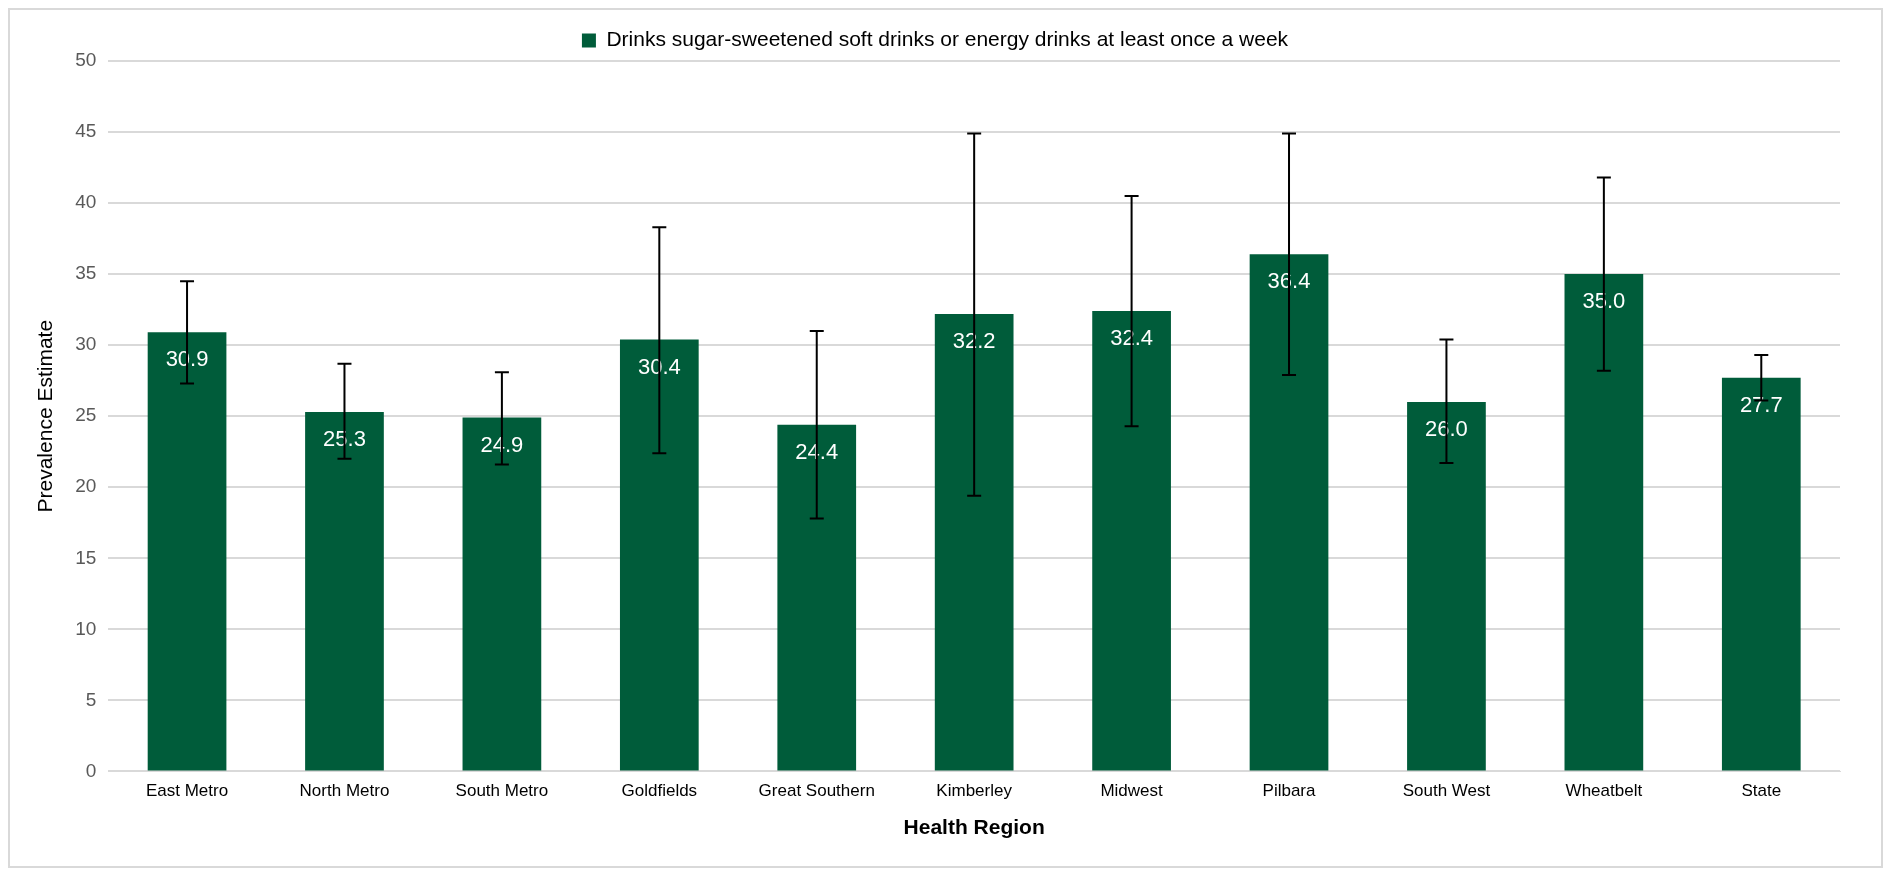 The image size is (1897, 882). What do you see at coordinates (659, 791) in the screenshot?
I see `x-tick-label: Goldfields` at bounding box center [659, 791].